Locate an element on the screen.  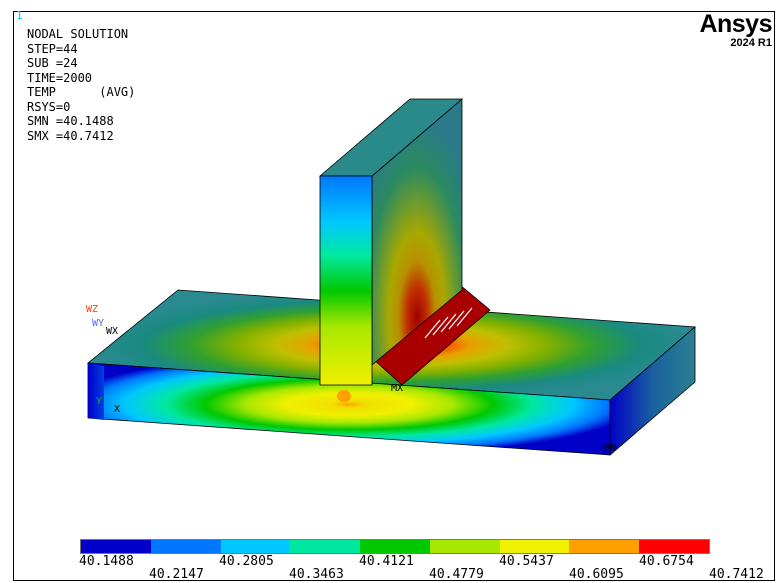
legend-bottom-label: 40.3463 is located at coordinates (316, 574).